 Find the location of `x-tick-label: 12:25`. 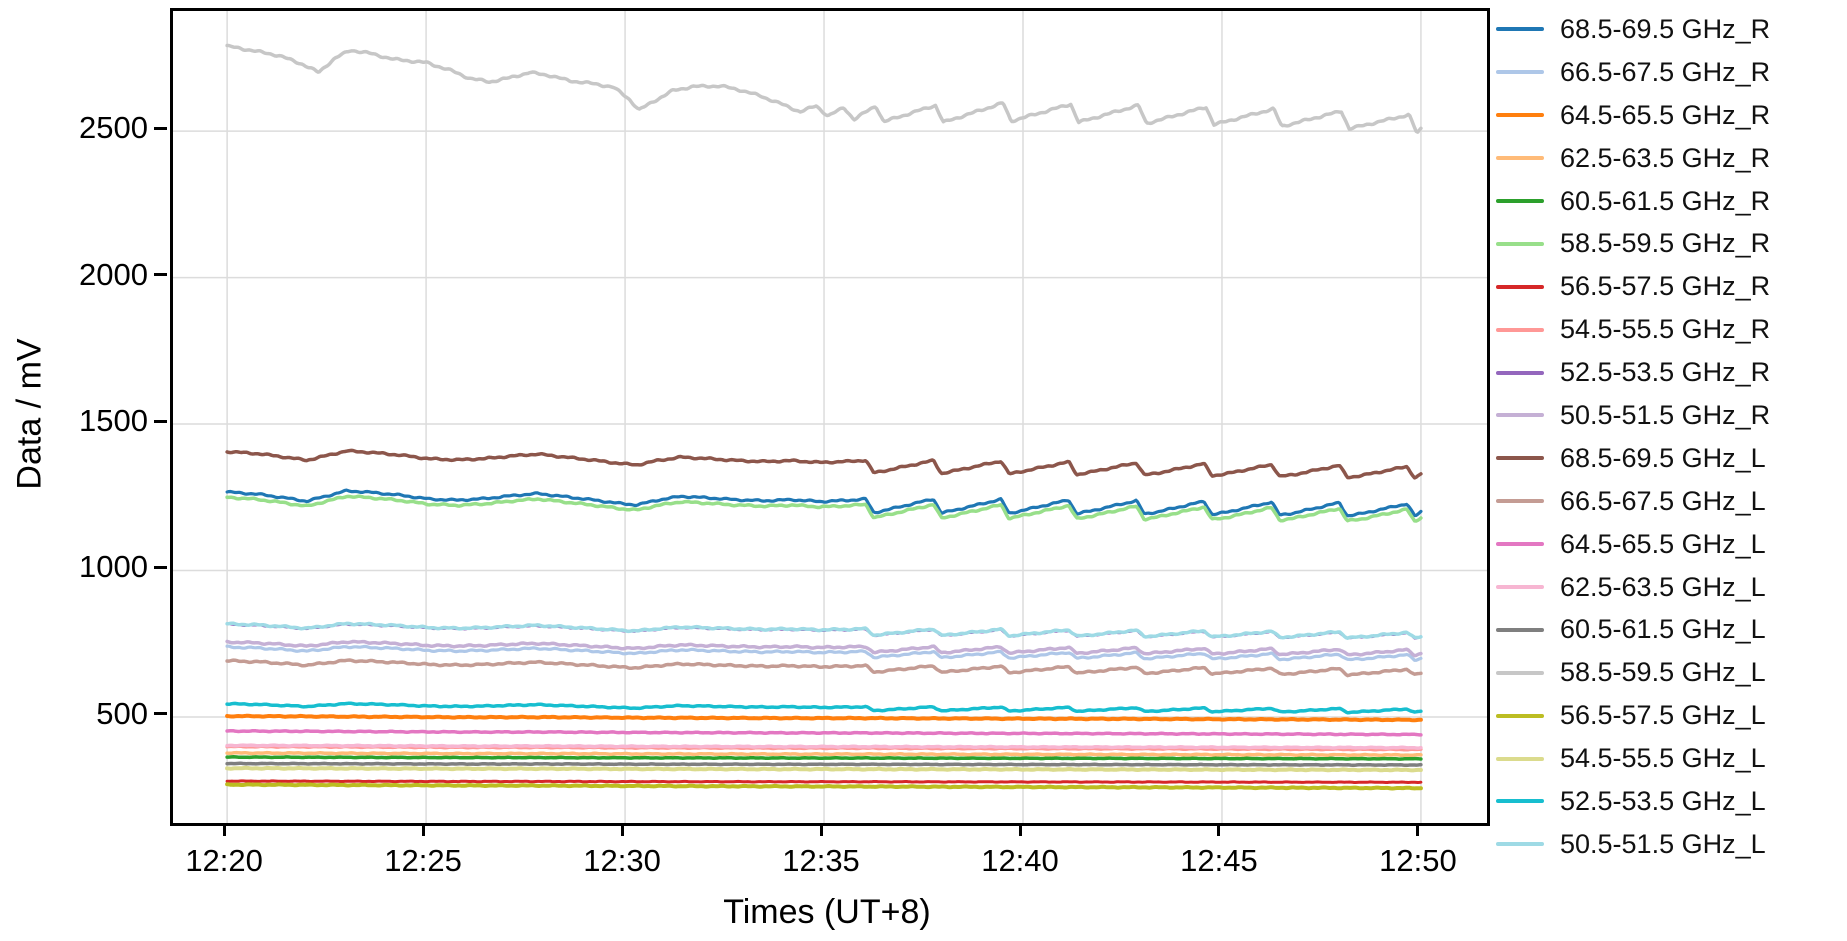

x-tick-label: 12:25 is located at coordinates (423, 860).